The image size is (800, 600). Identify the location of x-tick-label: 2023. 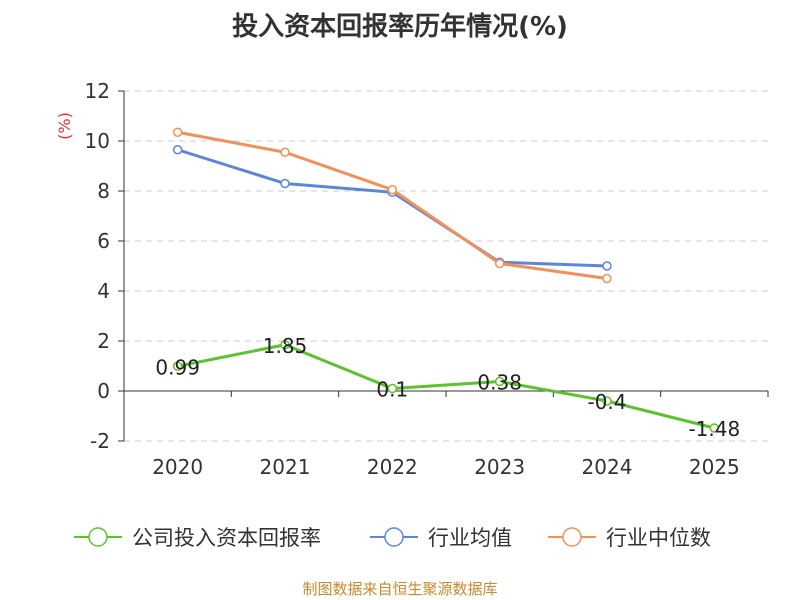
(499, 467).